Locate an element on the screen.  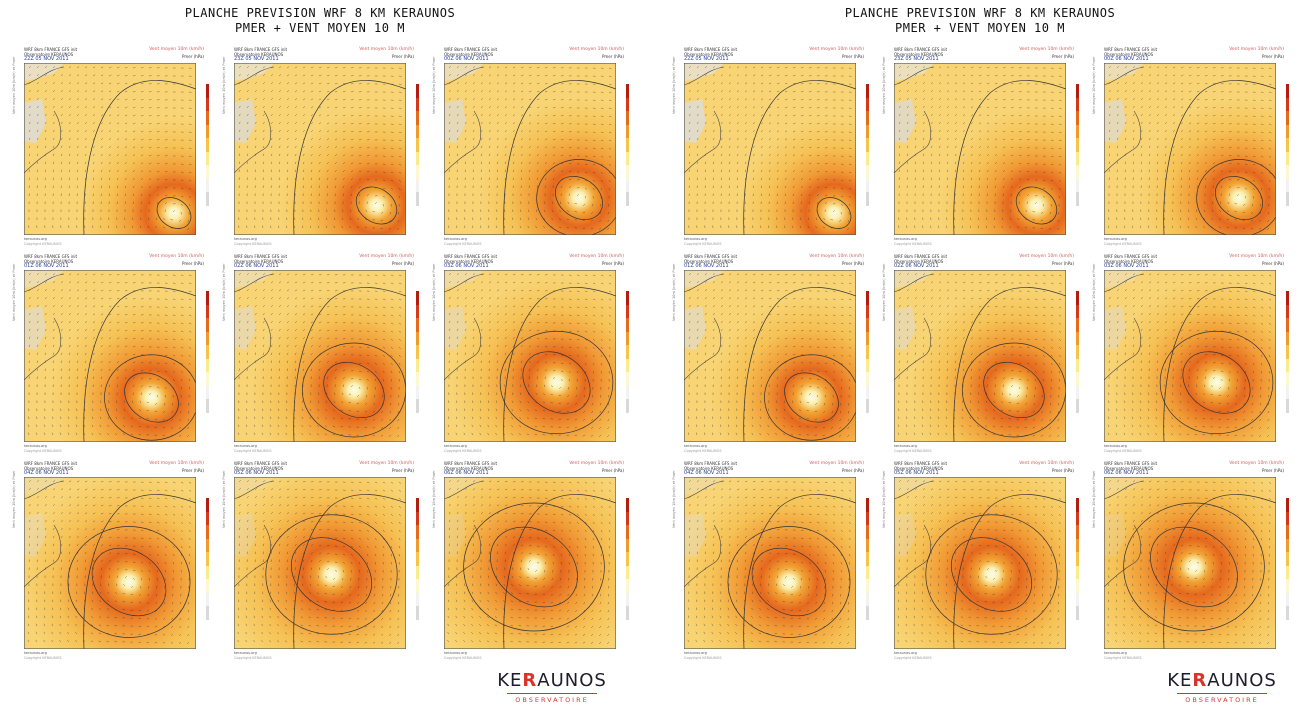
logo-brand: KE R AUNOS is located at coordinates (552, 680).